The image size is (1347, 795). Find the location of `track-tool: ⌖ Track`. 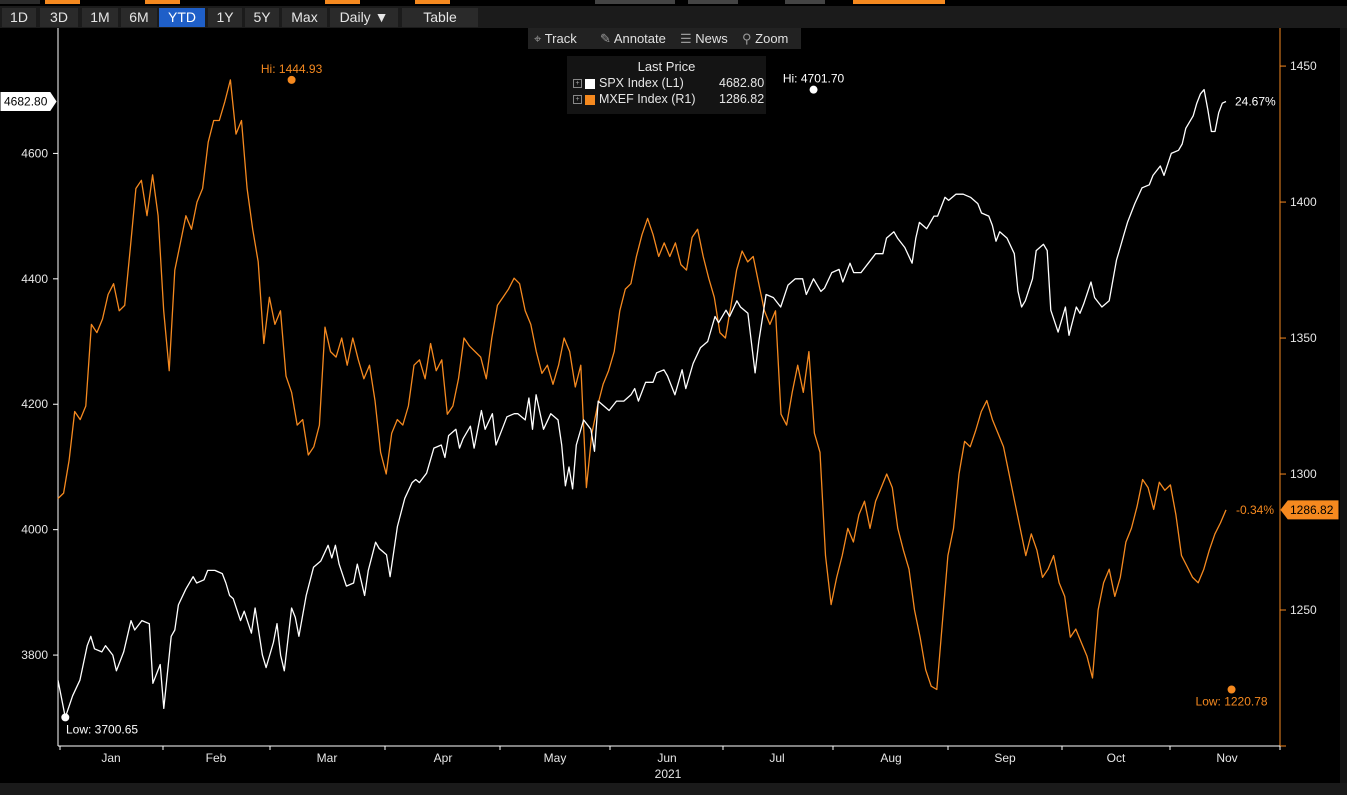

track-tool: ⌖ Track is located at coordinates (555, 38).